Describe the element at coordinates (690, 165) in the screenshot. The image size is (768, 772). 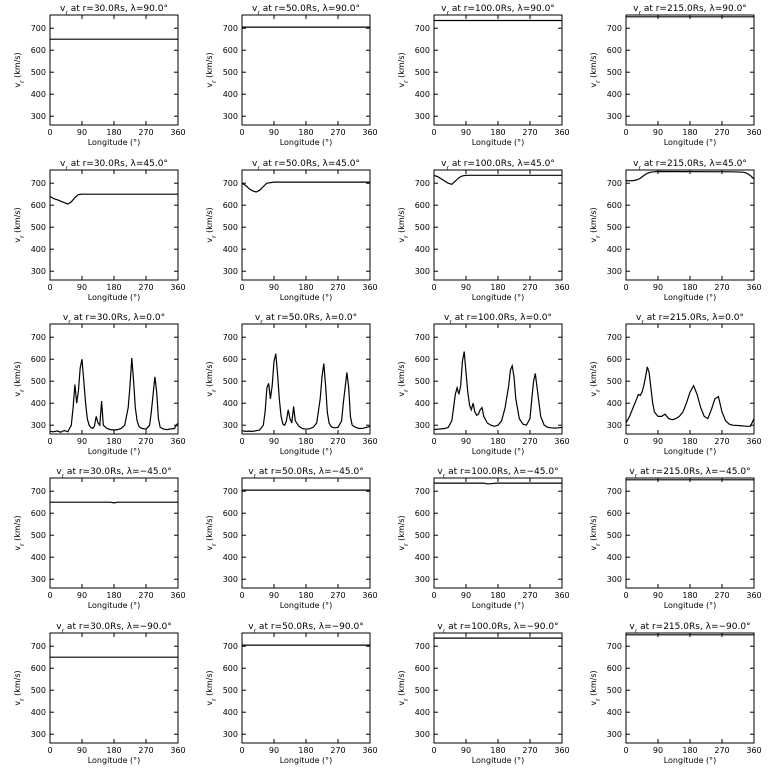
I see `panel-title: vr at r=215.0Rs, λ=45.0°` at that location.